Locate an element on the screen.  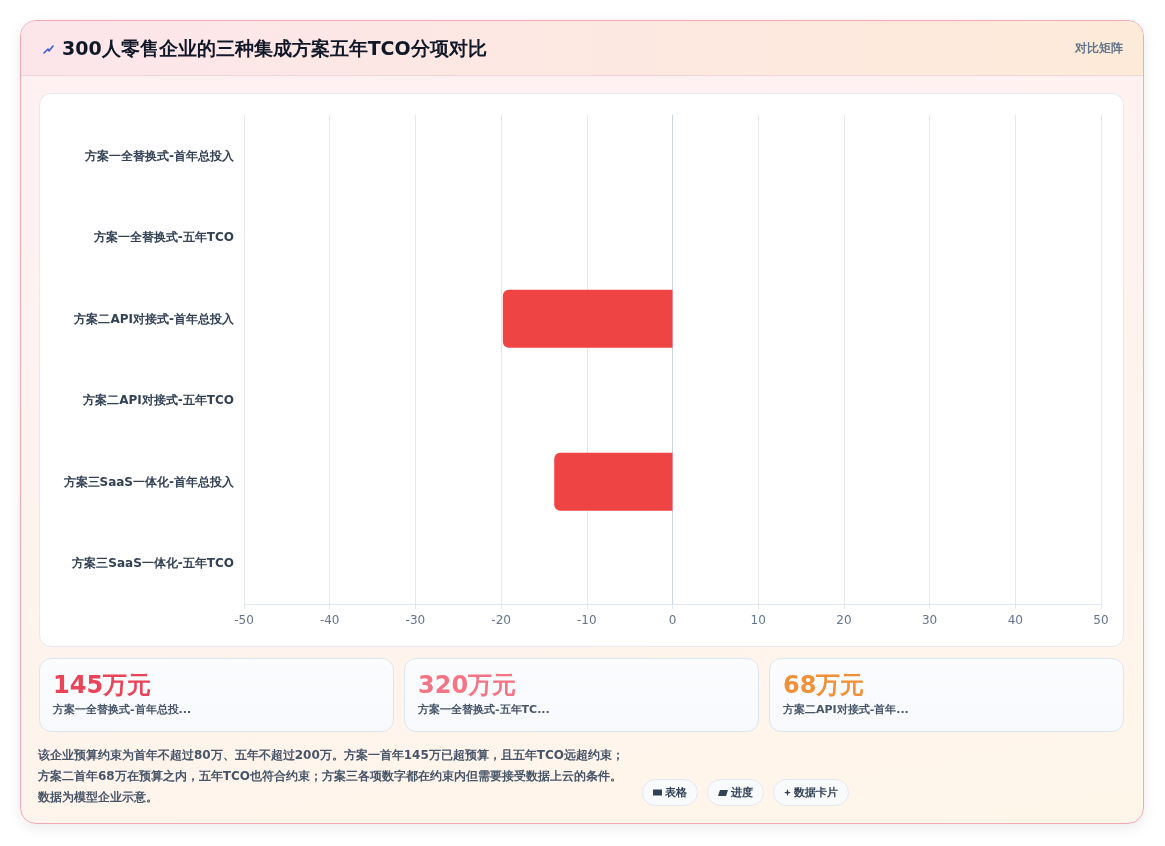
text: 该企业预算约束为首年不超过80万、五年不超过200万。方案一首年145万已超预算，且五年TCO远超约束；方案二首年68万在预算之内，五年TCO也符合约束；方案三各项数字都在约束内但需要接受数据上云的条件。数据为模型企业示意。 is located at coordinates (331, 776).